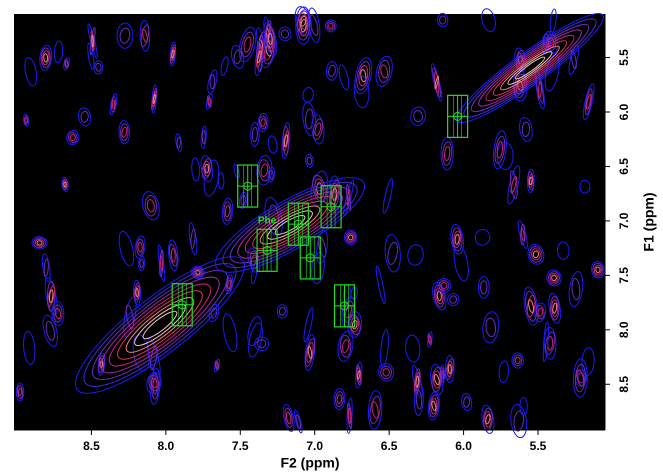  Describe the element at coordinates (344, 306) in the screenshot. I see `peak-center` at that location.